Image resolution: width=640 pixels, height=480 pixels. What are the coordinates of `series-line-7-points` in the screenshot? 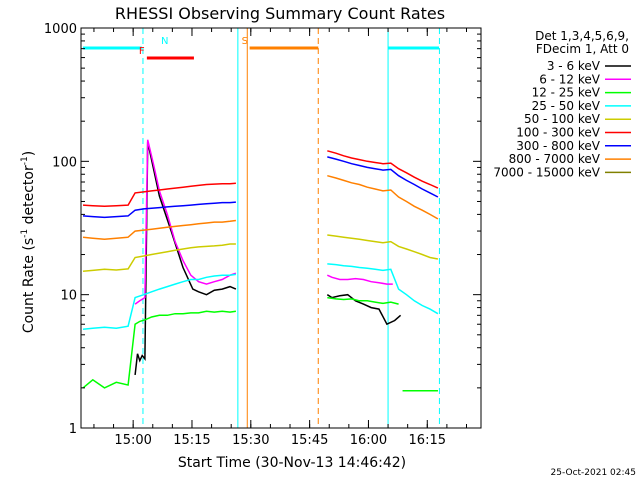 It's located at (159, 230).